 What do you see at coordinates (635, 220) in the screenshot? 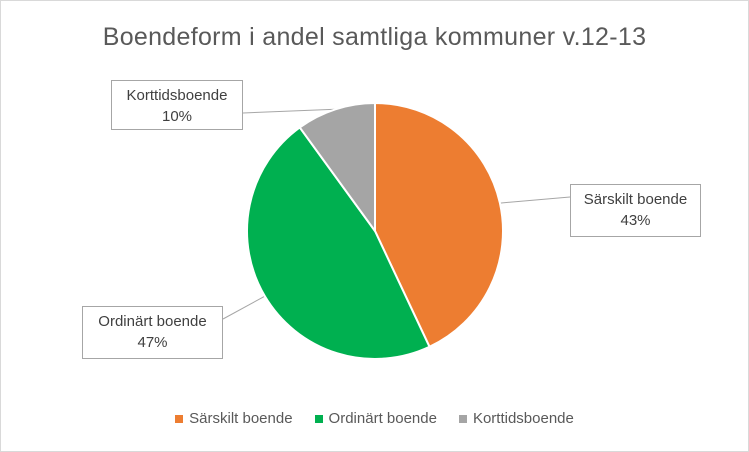
I see `data-label-value: 43%` at bounding box center [635, 220].